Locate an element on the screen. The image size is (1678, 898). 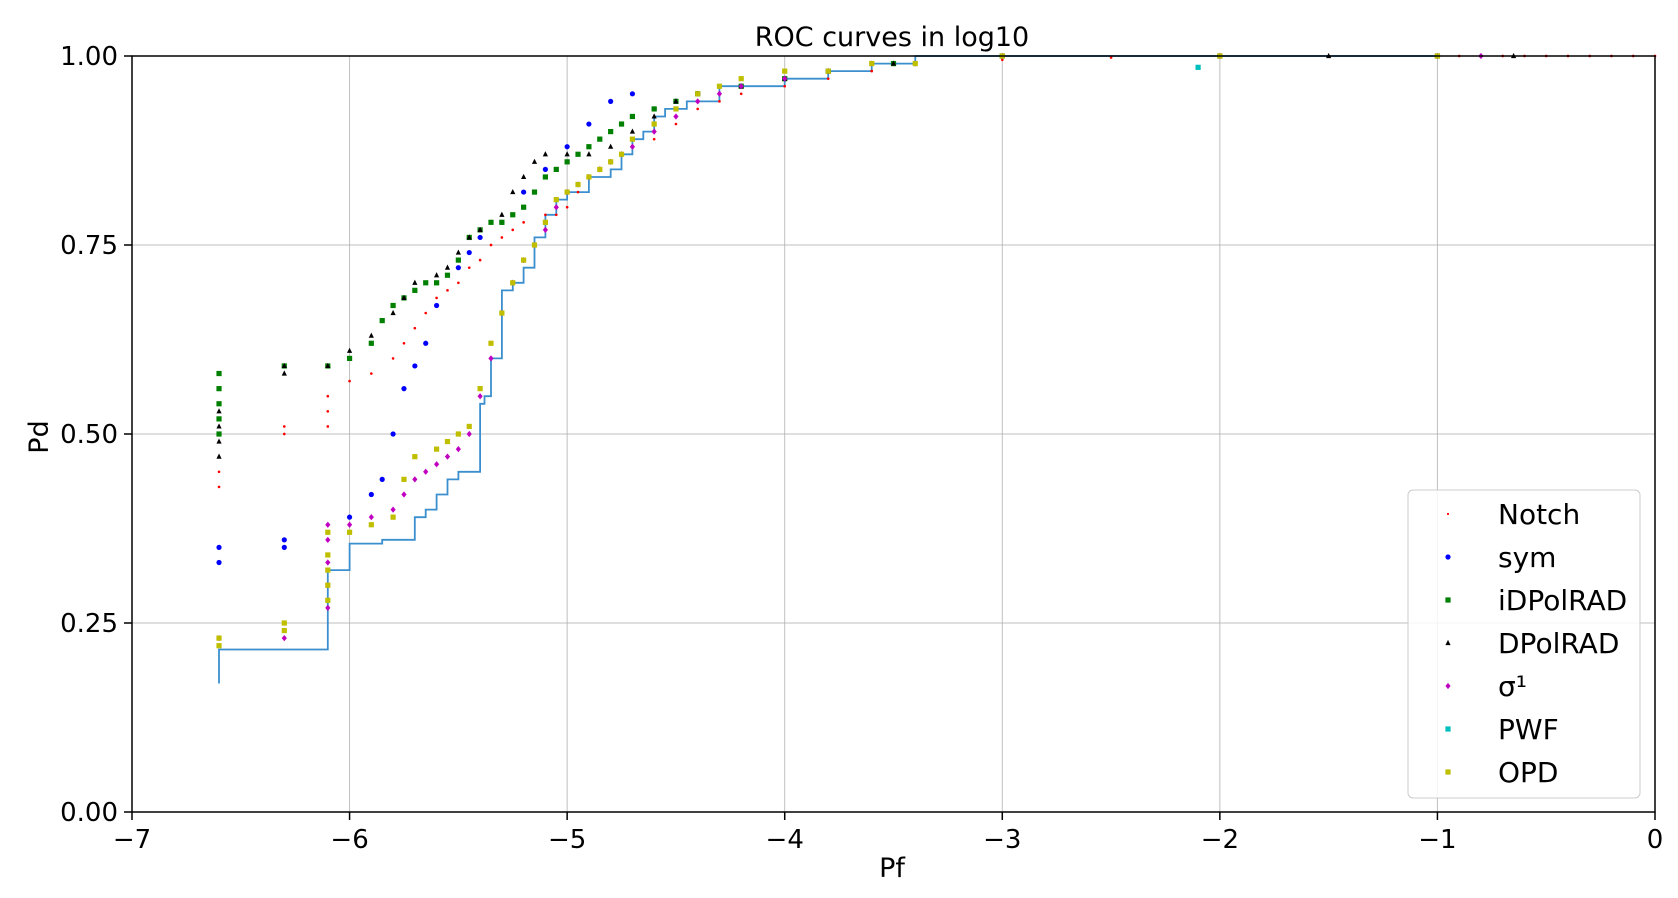
x-tick-label: −5 is located at coordinates (567, 840).